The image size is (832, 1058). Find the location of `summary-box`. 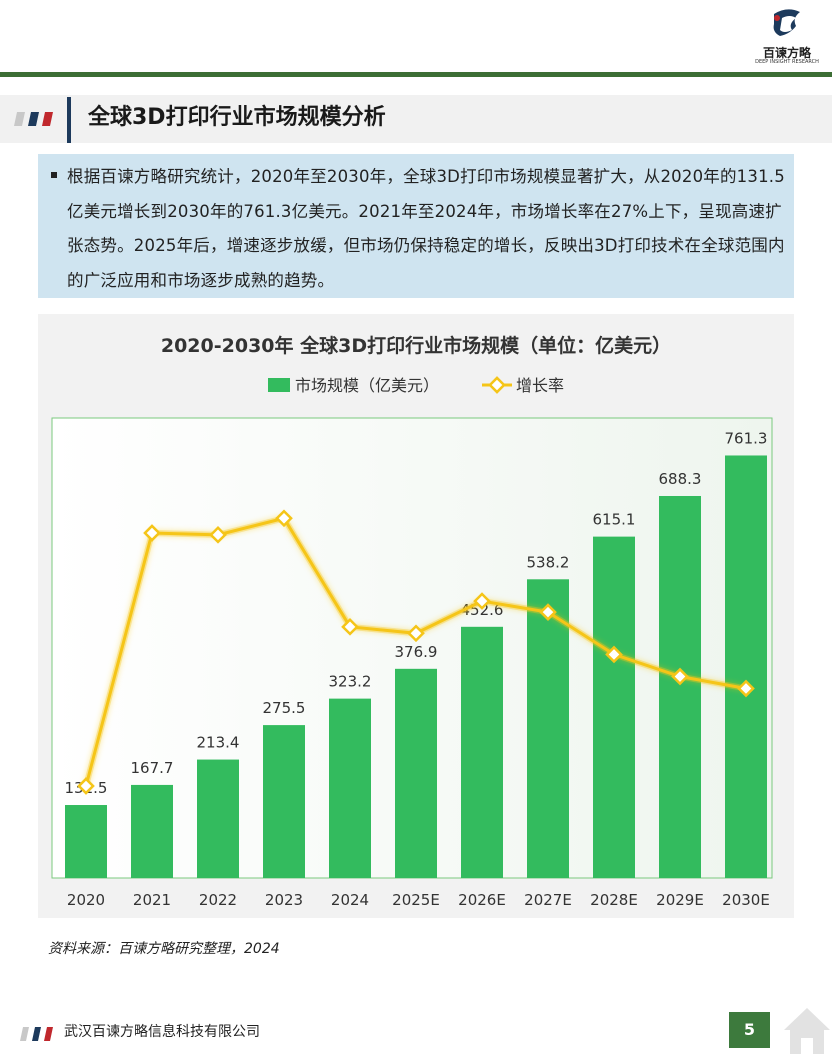

summary-box is located at coordinates (416, 226).